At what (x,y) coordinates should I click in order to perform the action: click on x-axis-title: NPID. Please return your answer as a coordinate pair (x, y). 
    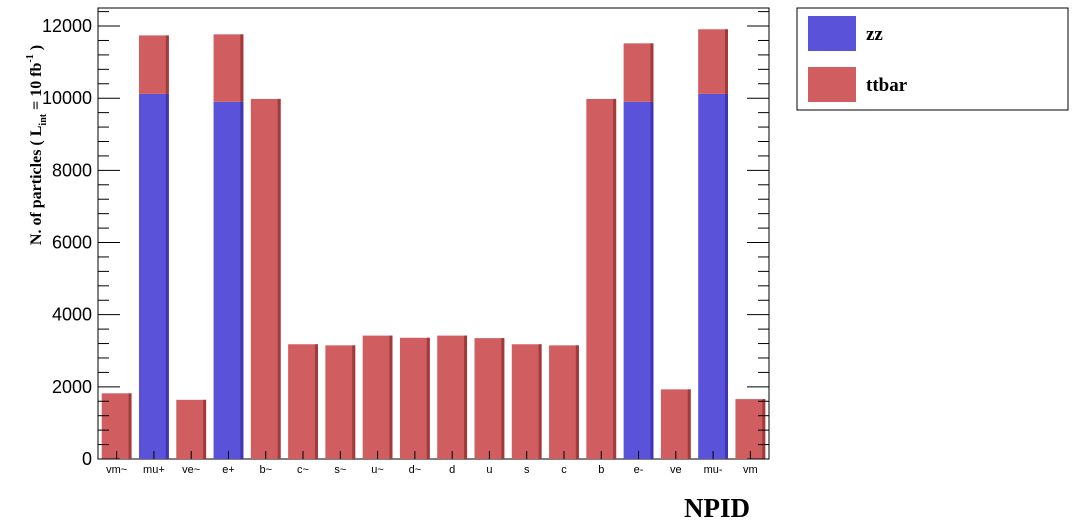
    Looking at the image, I should click on (717, 508).